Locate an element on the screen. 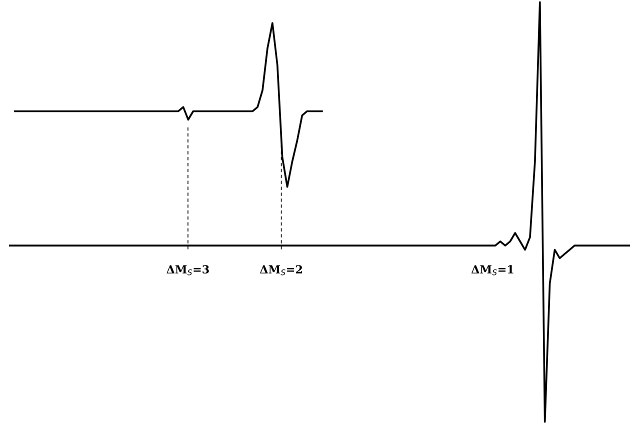 This screenshot has width=635, height=424. annotation: ΔM$_{S}$=2 is located at coordinates (281, 270).